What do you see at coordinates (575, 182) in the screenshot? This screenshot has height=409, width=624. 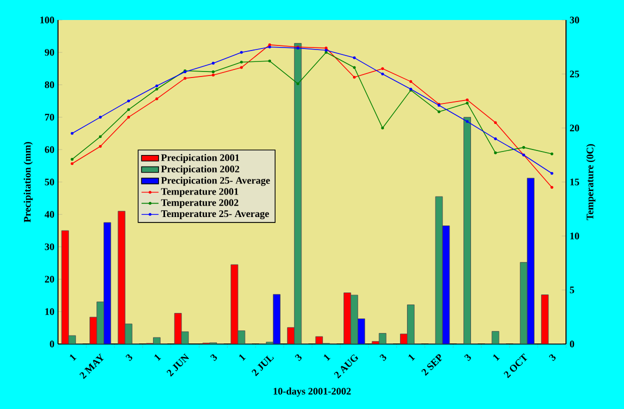 I see `y2-tick-label: 15` at bounding box center [575, 182].